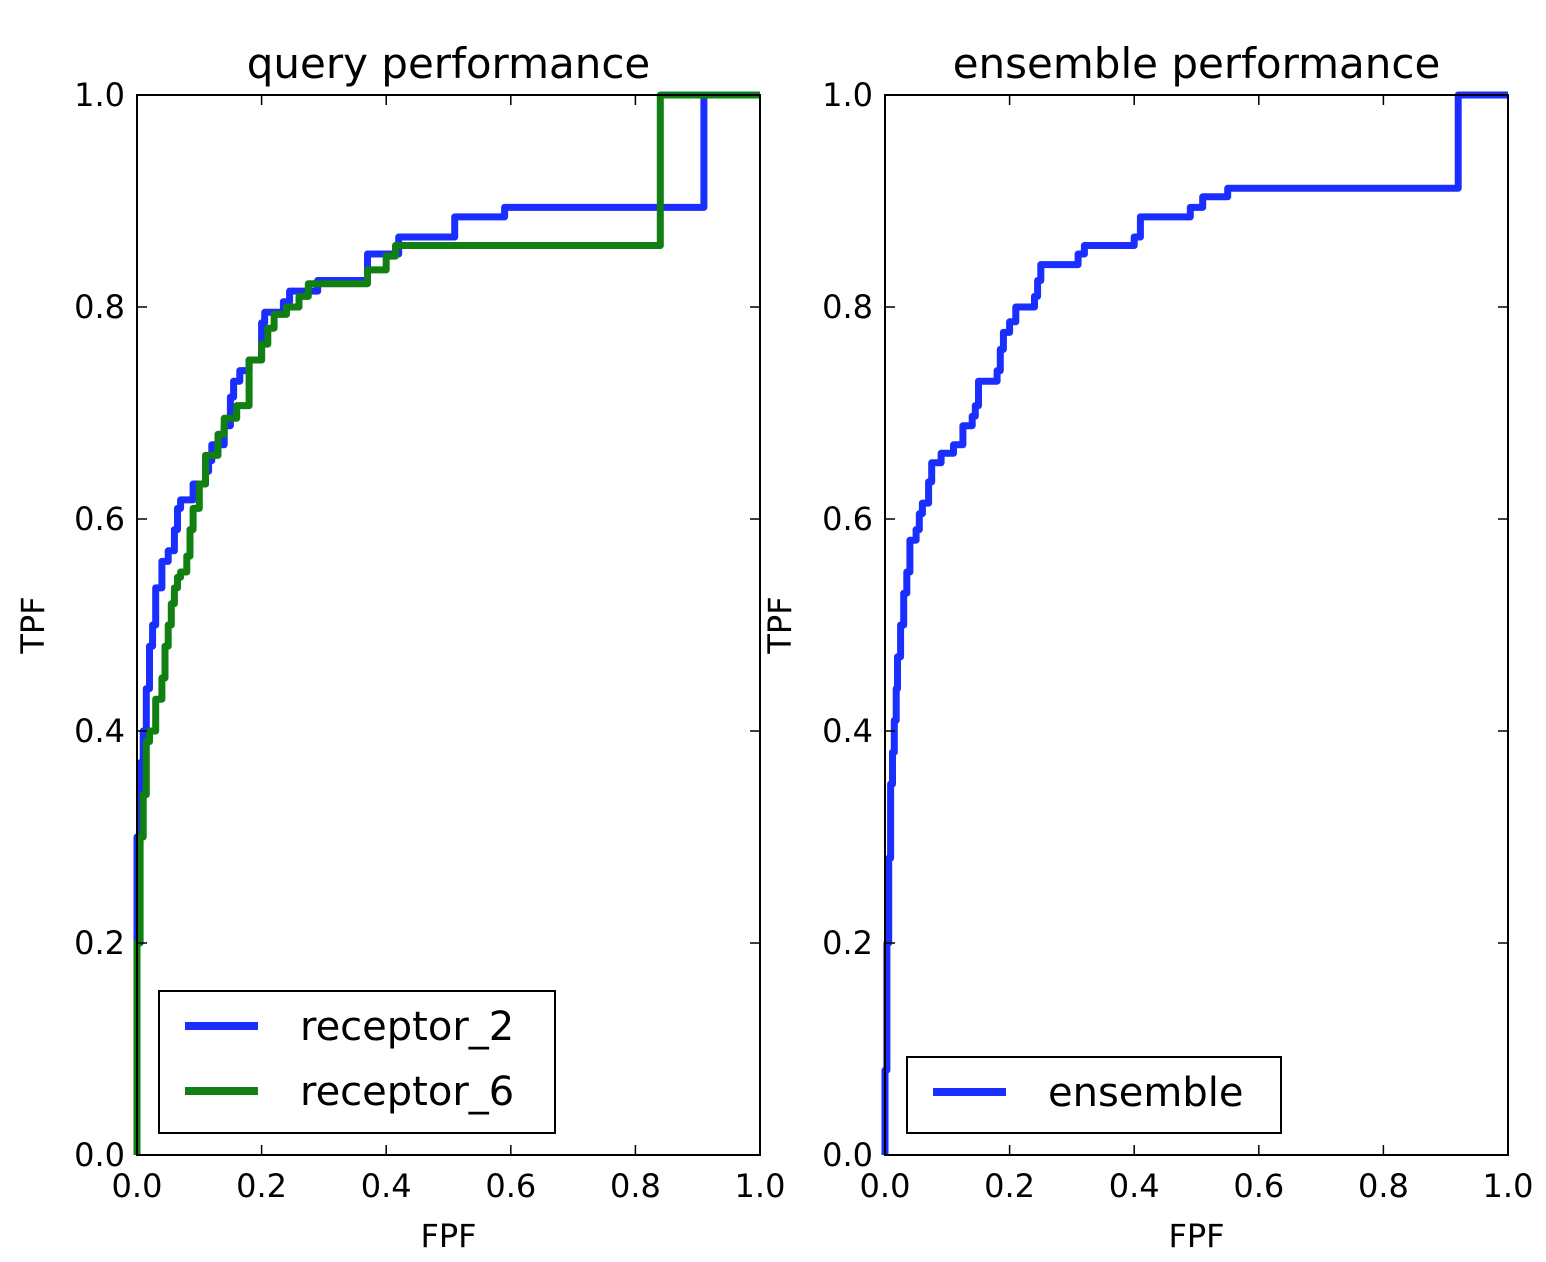 The width and height of the screenshot is (1546, 1262). What do you see at coordinates (1383, 1186) in the screenshot?
I see `right-x-tick-label: 0.8` at bounding box center [1383, 1186].